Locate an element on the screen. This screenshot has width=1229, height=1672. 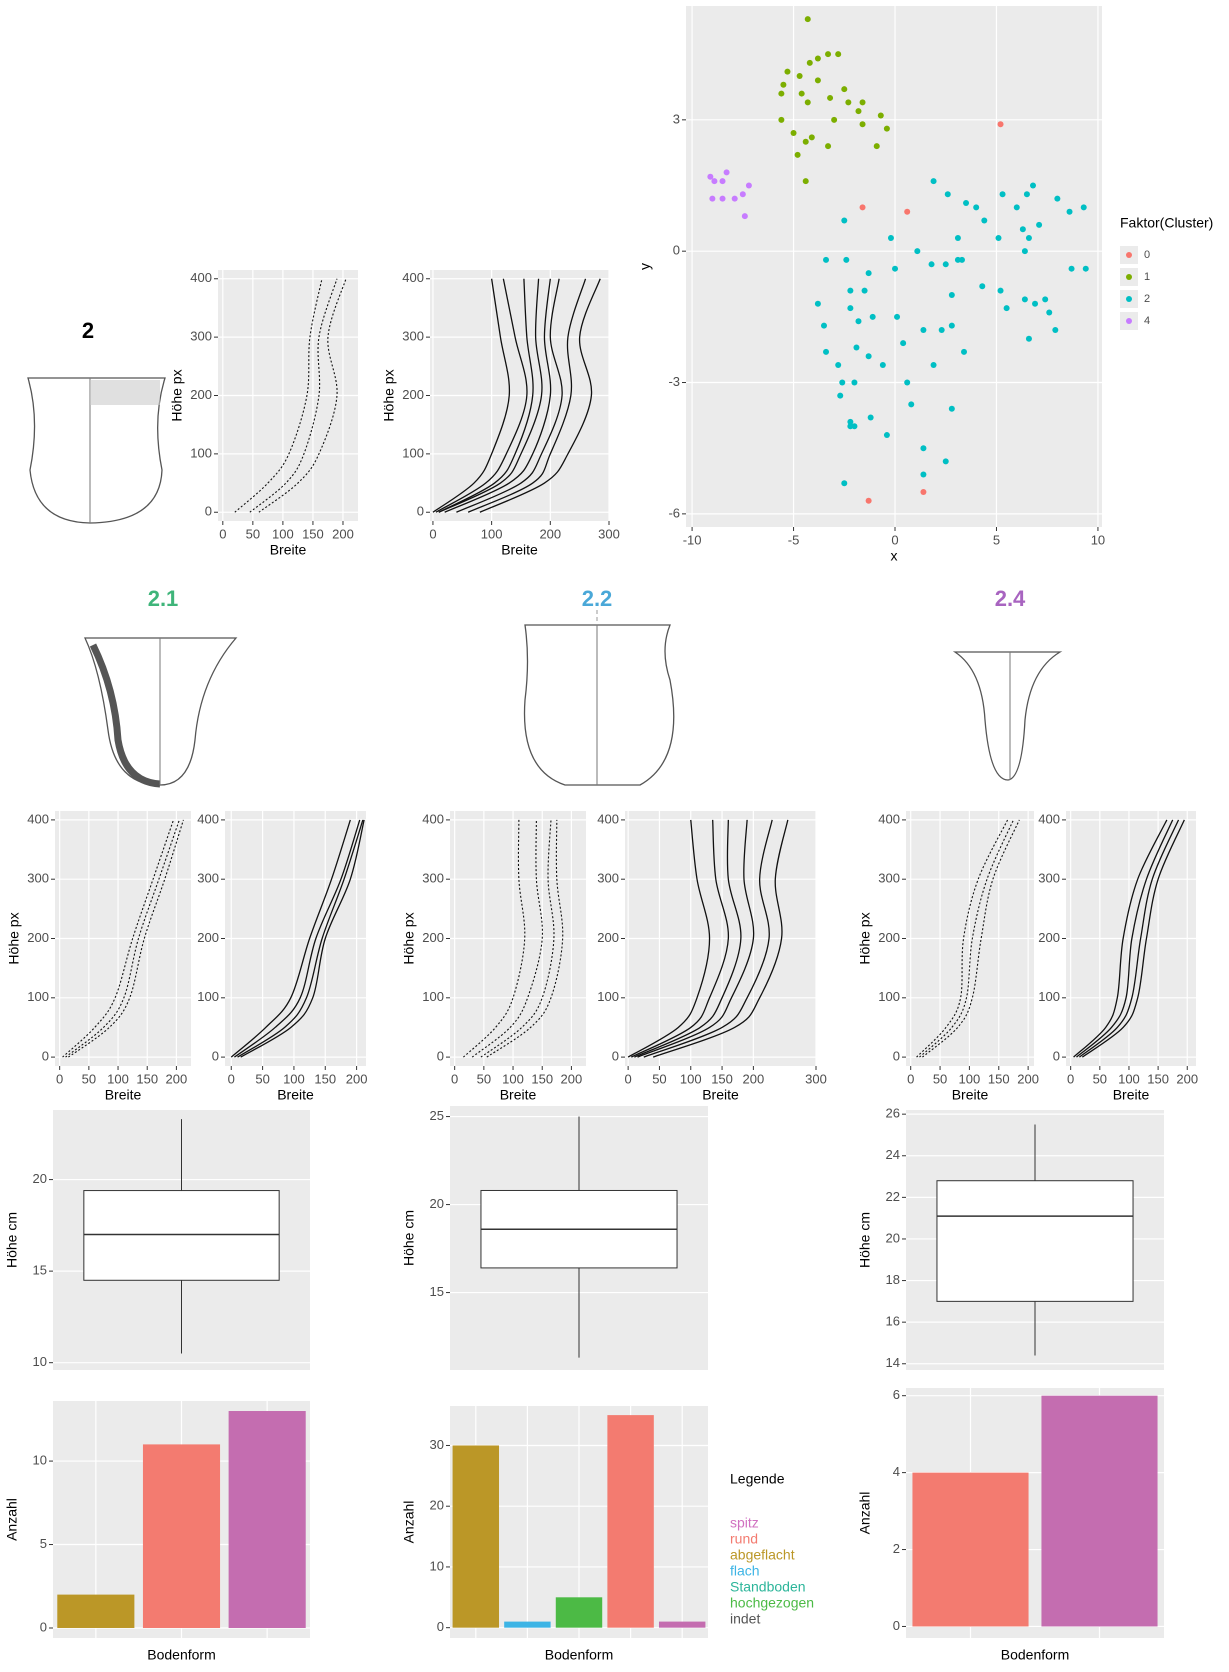
y-tick-label: 15 is located at coordinates (40, 1270).